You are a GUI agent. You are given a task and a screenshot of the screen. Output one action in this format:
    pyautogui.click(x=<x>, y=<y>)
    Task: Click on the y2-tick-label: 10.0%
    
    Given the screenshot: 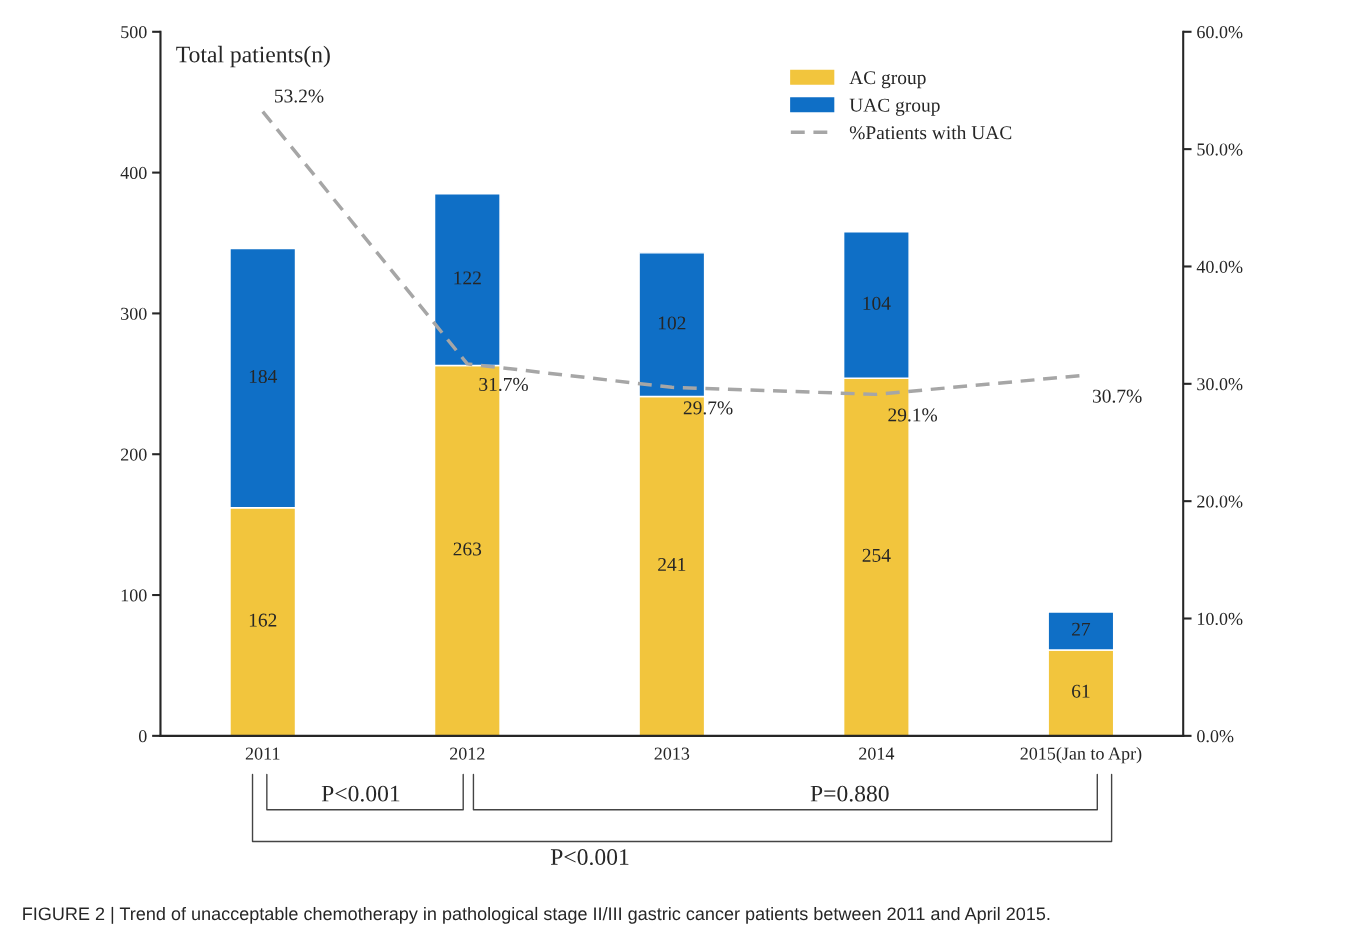 What is the action you would take?
    pyautogui.click(x=1220, y=619)
    